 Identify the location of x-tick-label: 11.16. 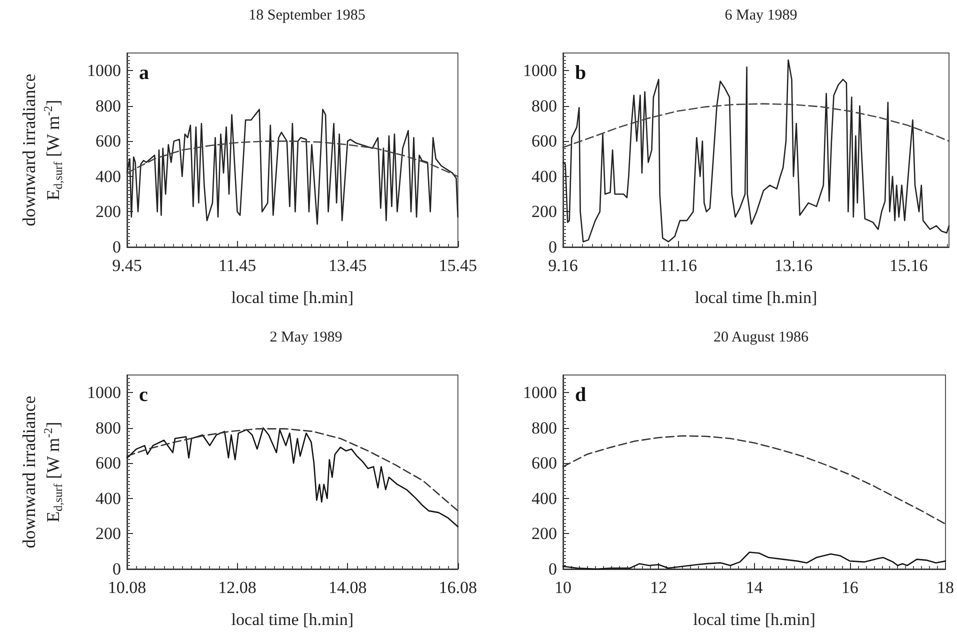
(678, 265).